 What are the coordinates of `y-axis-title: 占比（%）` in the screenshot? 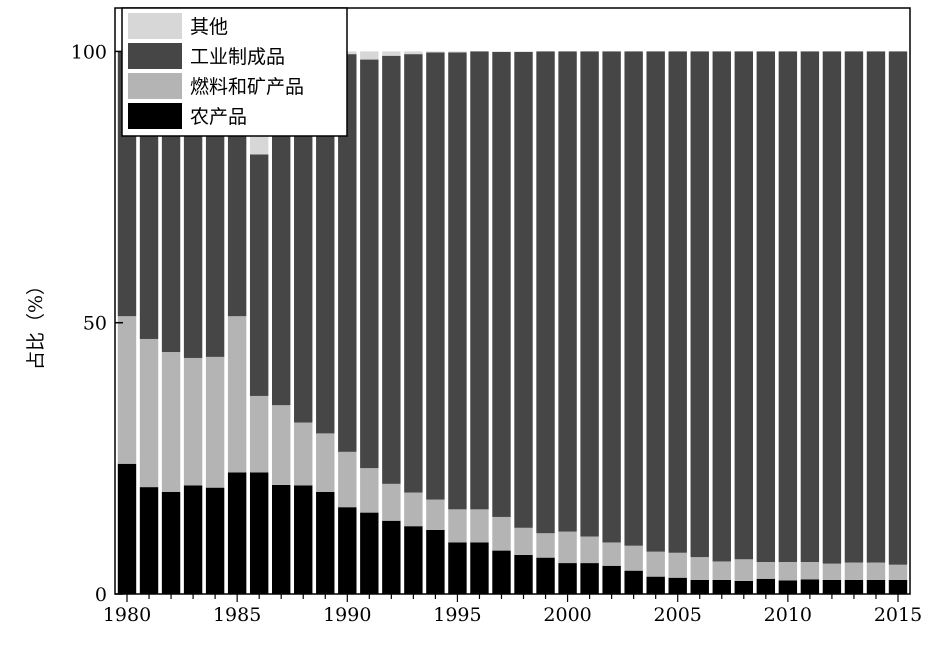 It's located at (36, 323).